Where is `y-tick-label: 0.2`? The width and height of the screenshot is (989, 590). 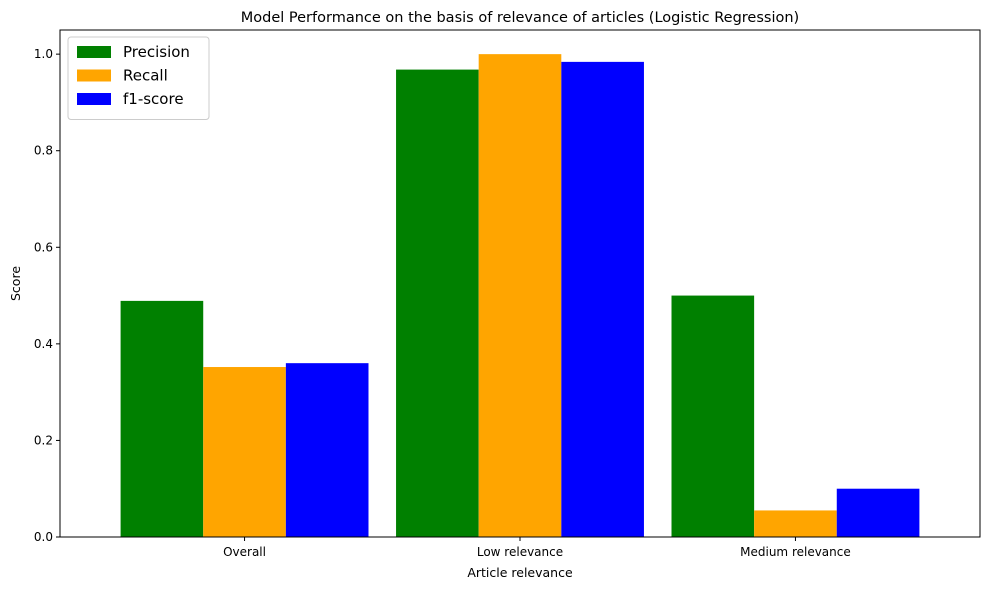
y-tick-label: 0.2 is located at coordinates (43, 440).